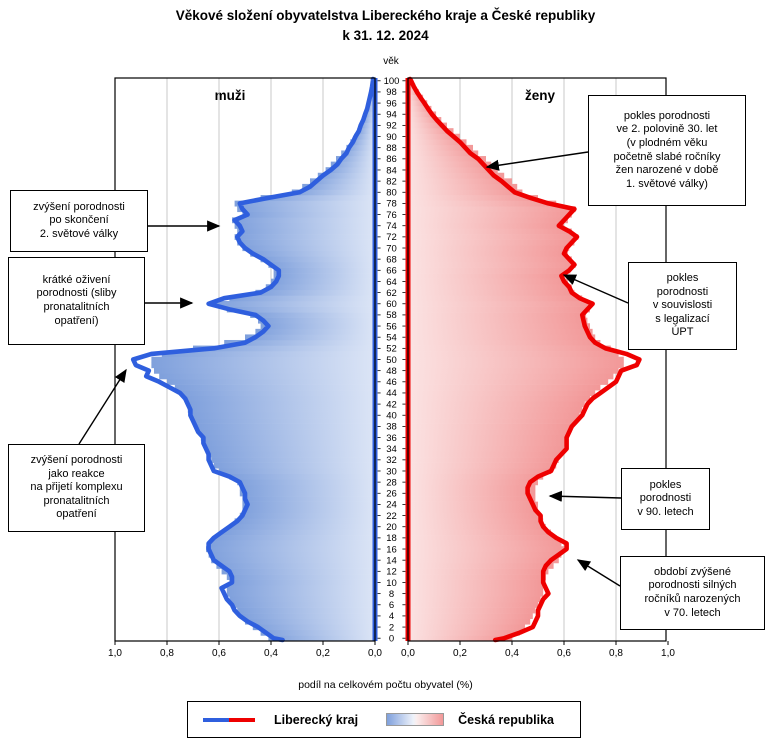  I want to click on age-tick-label: 80, so click(391, 193).